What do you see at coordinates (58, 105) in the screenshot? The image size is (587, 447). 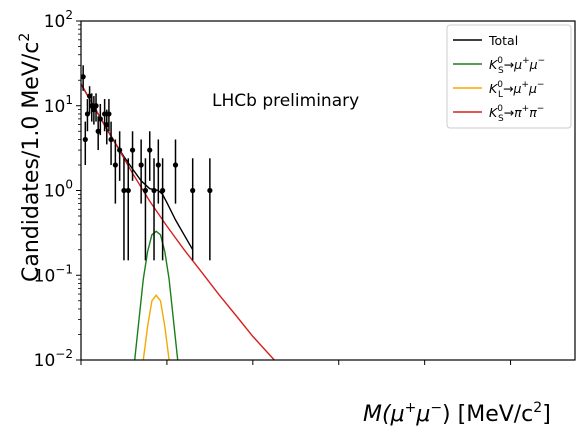 I see `y-tick-label-3: 10¹` at bounding box center [58, 105].